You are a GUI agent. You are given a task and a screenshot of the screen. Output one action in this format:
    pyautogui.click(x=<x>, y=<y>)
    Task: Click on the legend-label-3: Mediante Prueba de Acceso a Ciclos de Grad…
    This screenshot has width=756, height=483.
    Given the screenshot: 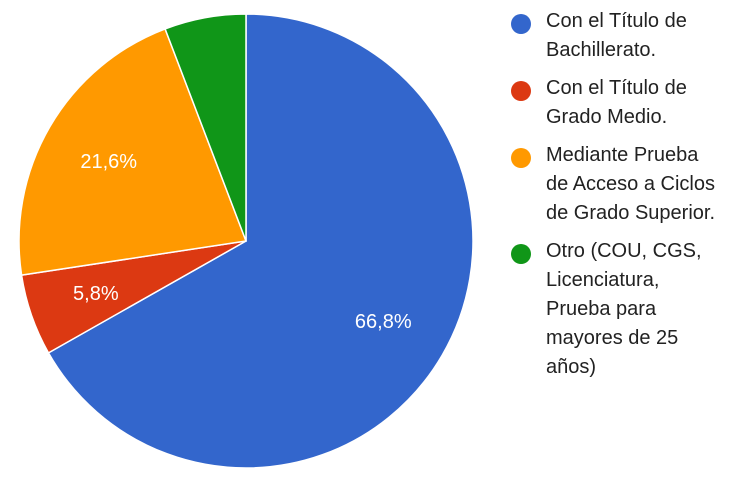 What is the action you would take?
    pyautogui.click(x=651, y=184)
    